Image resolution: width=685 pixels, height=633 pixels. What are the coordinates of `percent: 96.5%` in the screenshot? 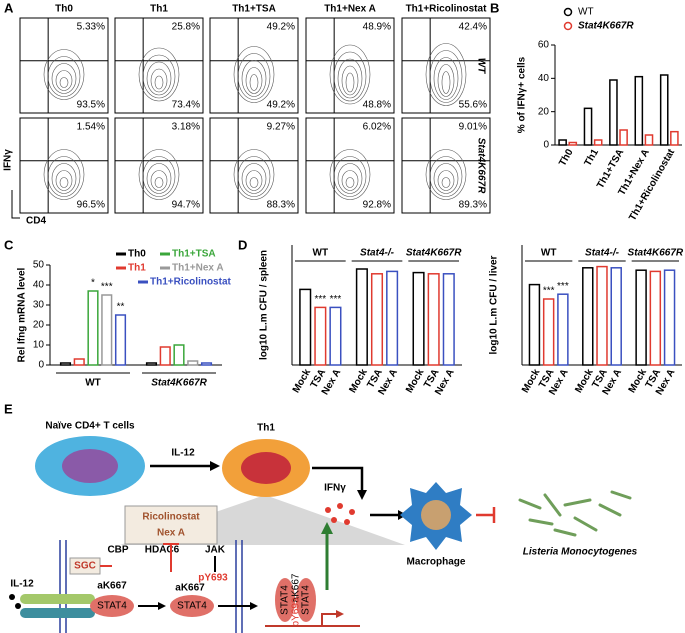 It's located at (91, 205).